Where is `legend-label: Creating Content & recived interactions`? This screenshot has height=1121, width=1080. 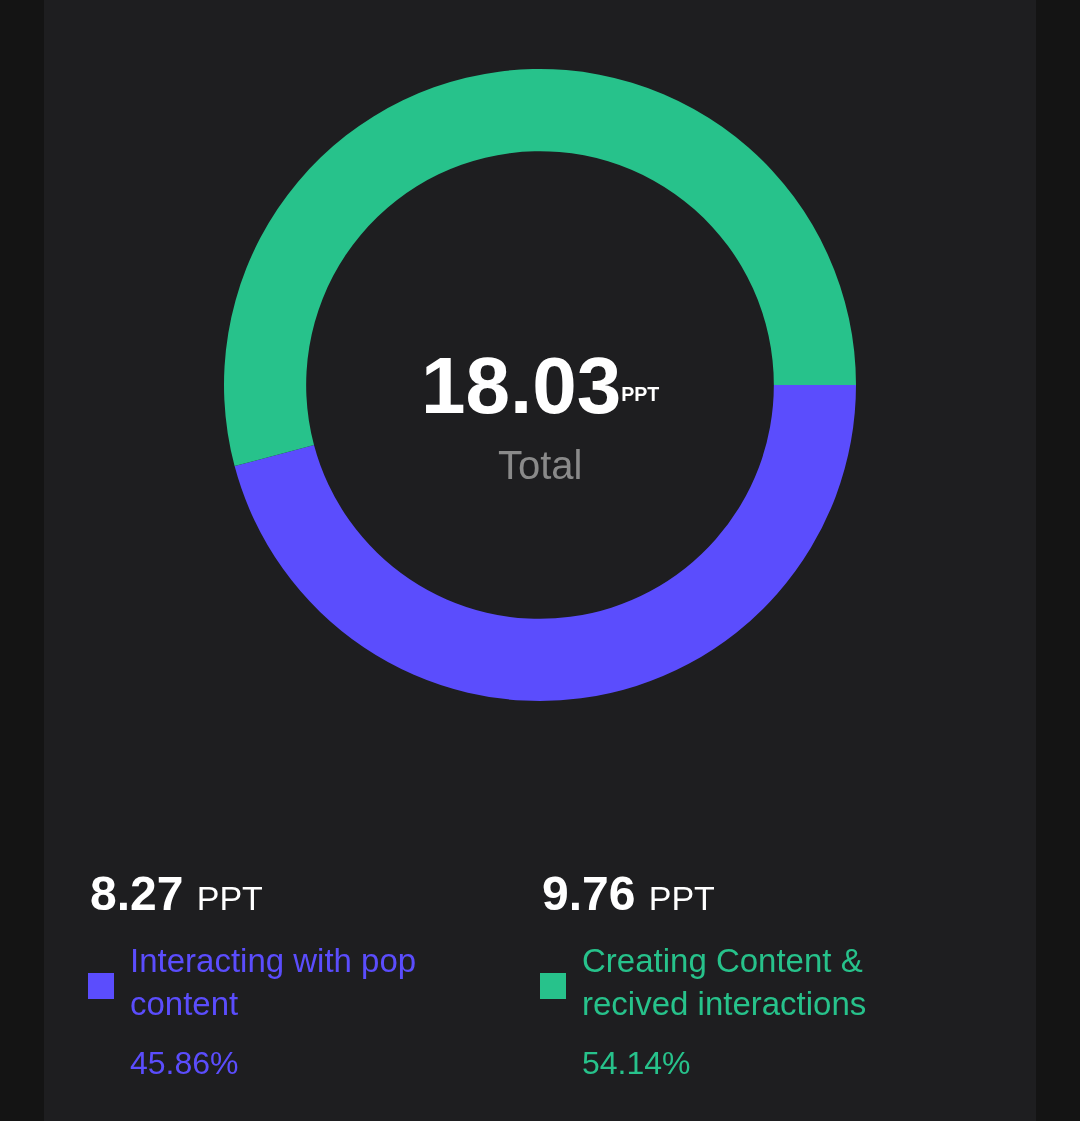
legend-label: Creating Content & recived interactions is located at coordinates (724, 982).